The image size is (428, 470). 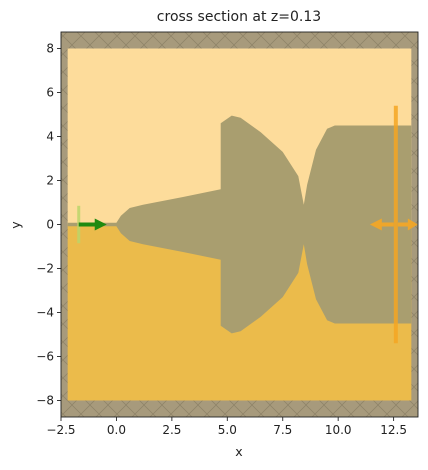 I want to click on y-axis-label: y, so click(x=15, y=225).